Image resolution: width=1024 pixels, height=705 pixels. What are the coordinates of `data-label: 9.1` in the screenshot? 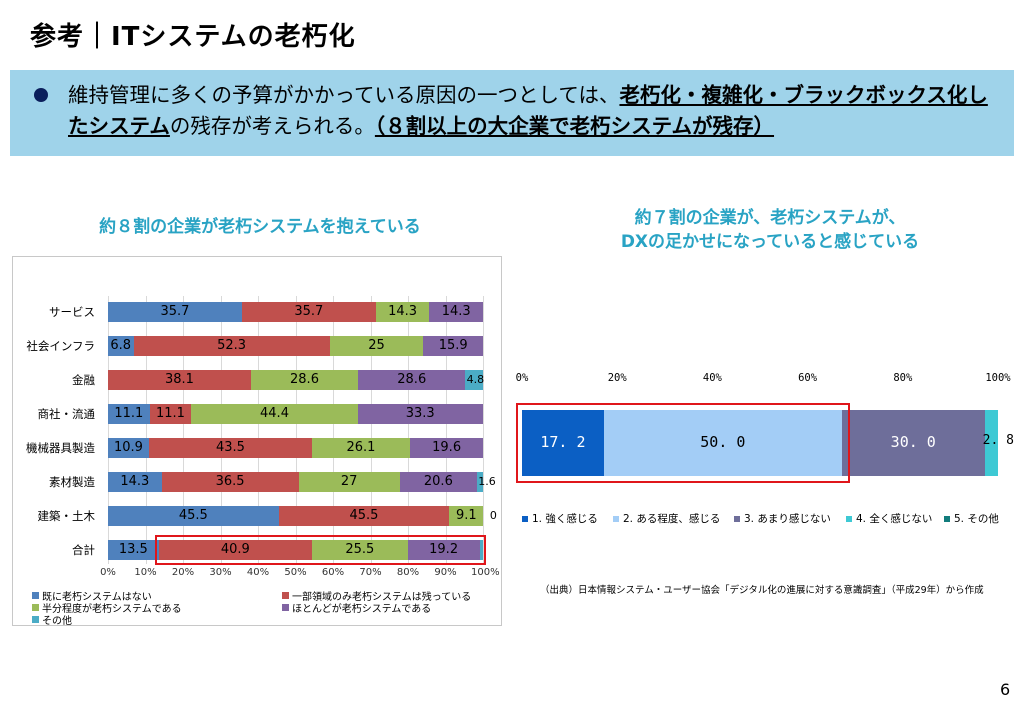 It's located at (466, 515).